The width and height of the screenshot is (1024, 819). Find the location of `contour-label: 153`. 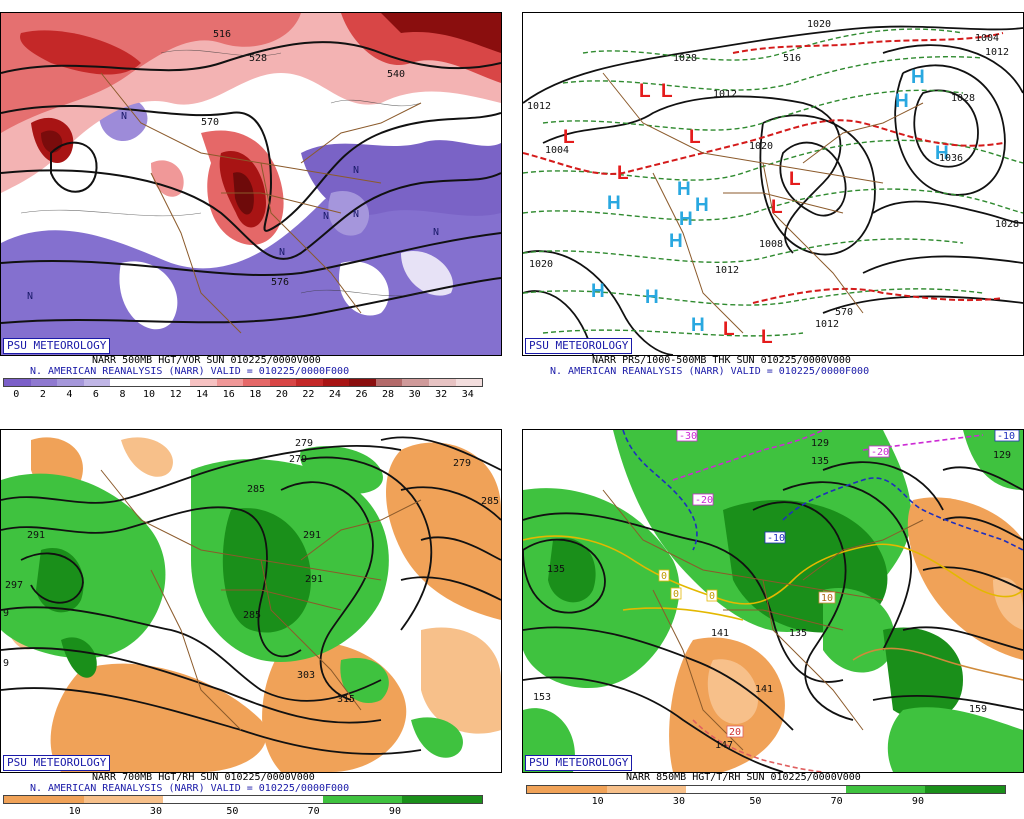

contour-label: 153 is located at coordinates (542, 697).